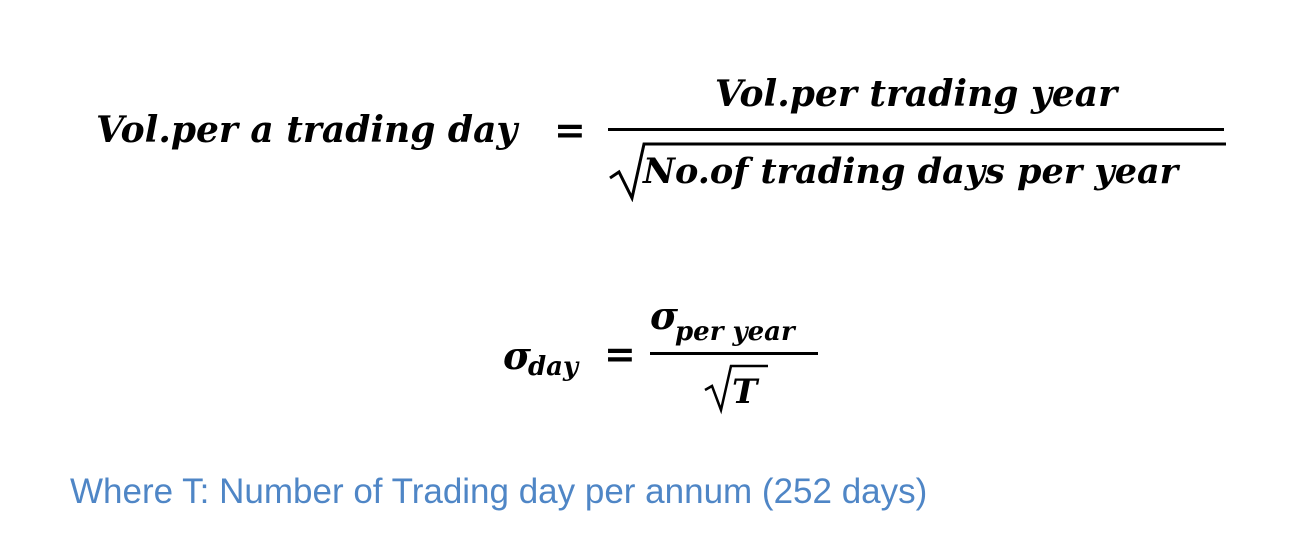 Image resolution: width=1302 pixels, height=536 pixels. Describe the element at coordinates (735, 332) in the screenshot. I see `equation2-numerator-subscript: per year` at that location.